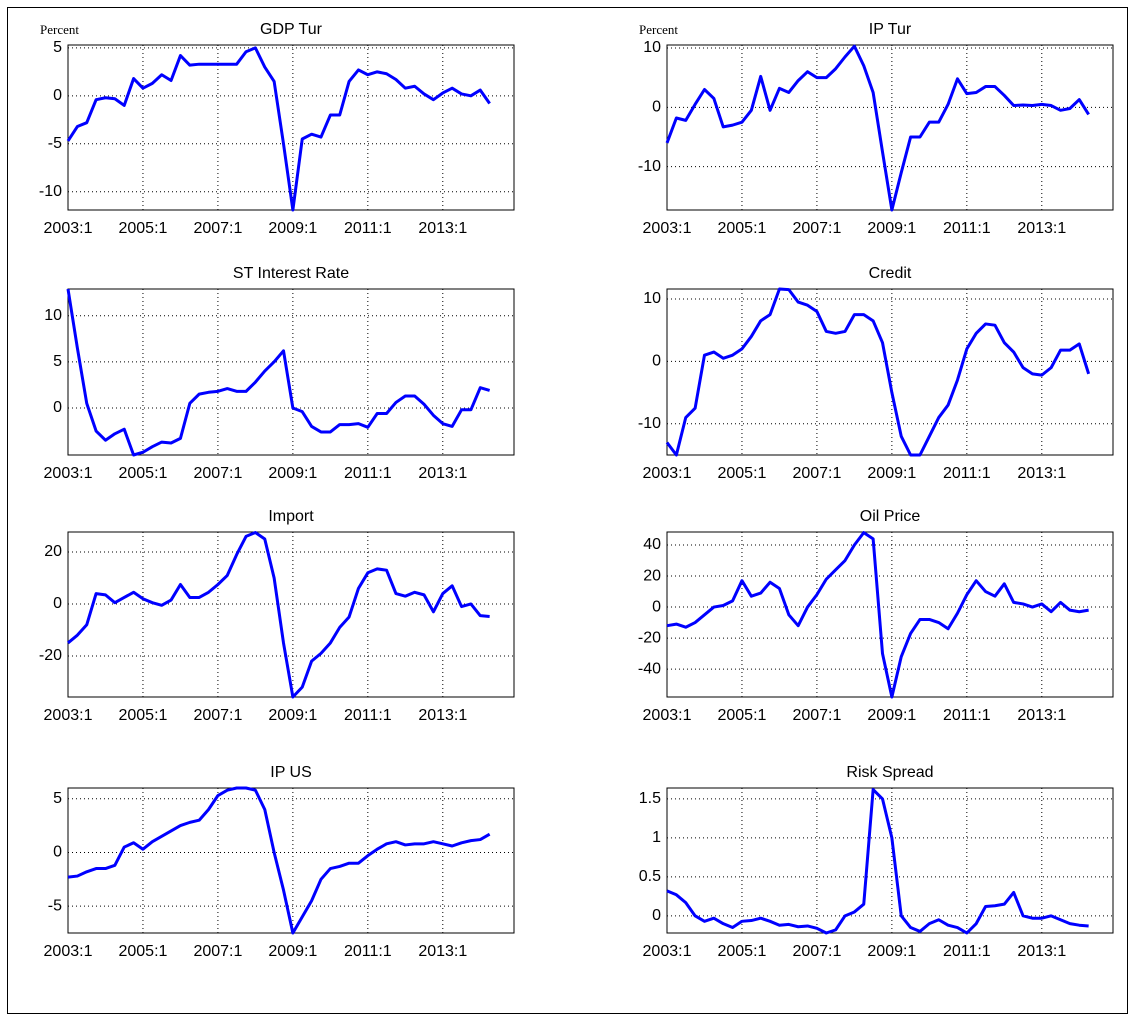 This screenshot has height=1022, width=1135. Describe the element at coordinates (889, 772) in the screenshot. I see `chart-title: Risk Spread` at that location.